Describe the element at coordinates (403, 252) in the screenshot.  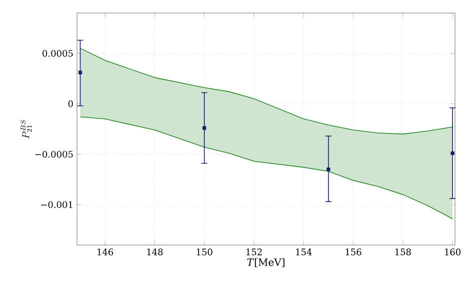
I see `x-tick-label: 158` at that location.